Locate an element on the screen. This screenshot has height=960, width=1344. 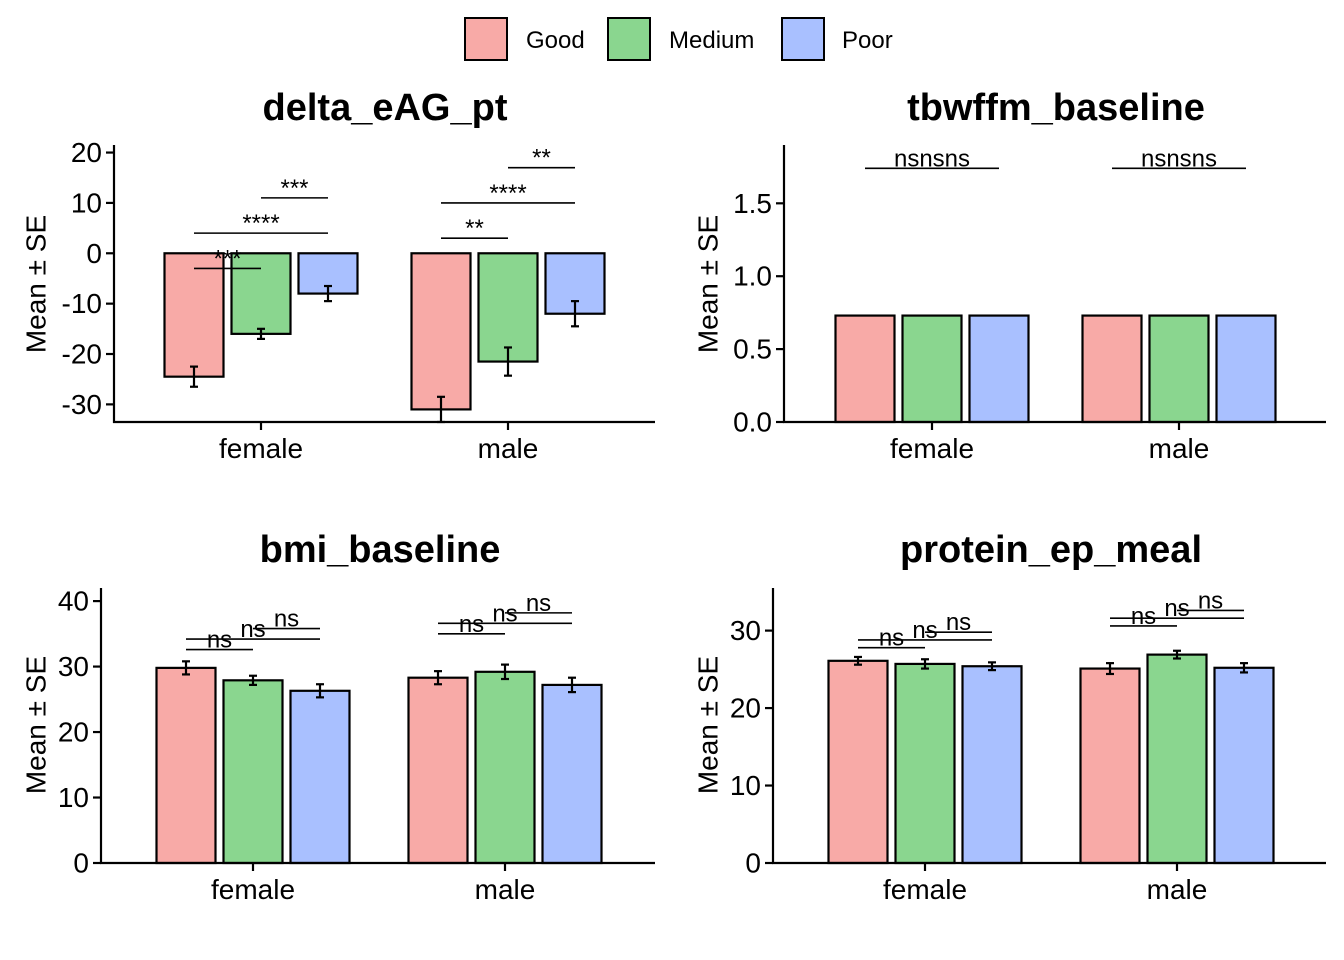
y-tick-label: 0.0 is located at coordinates (752, 422).